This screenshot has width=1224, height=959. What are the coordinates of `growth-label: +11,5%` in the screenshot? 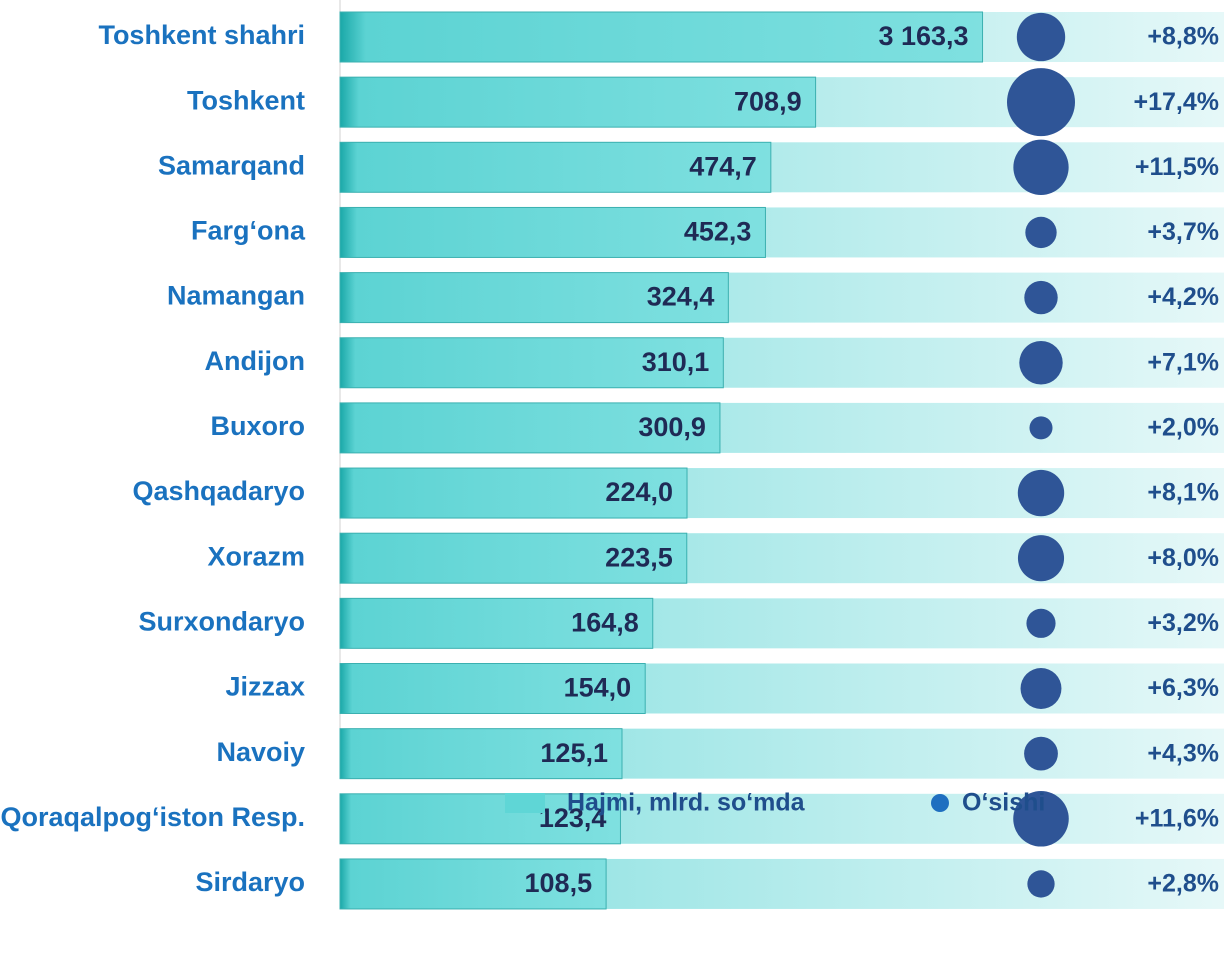 It's located at (1177, 167).